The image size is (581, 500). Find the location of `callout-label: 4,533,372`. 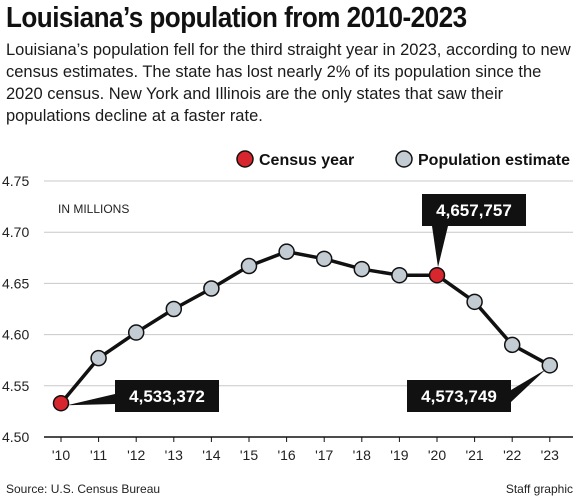

callout-label: 4,533,372 is located at coordinates (167, 396).